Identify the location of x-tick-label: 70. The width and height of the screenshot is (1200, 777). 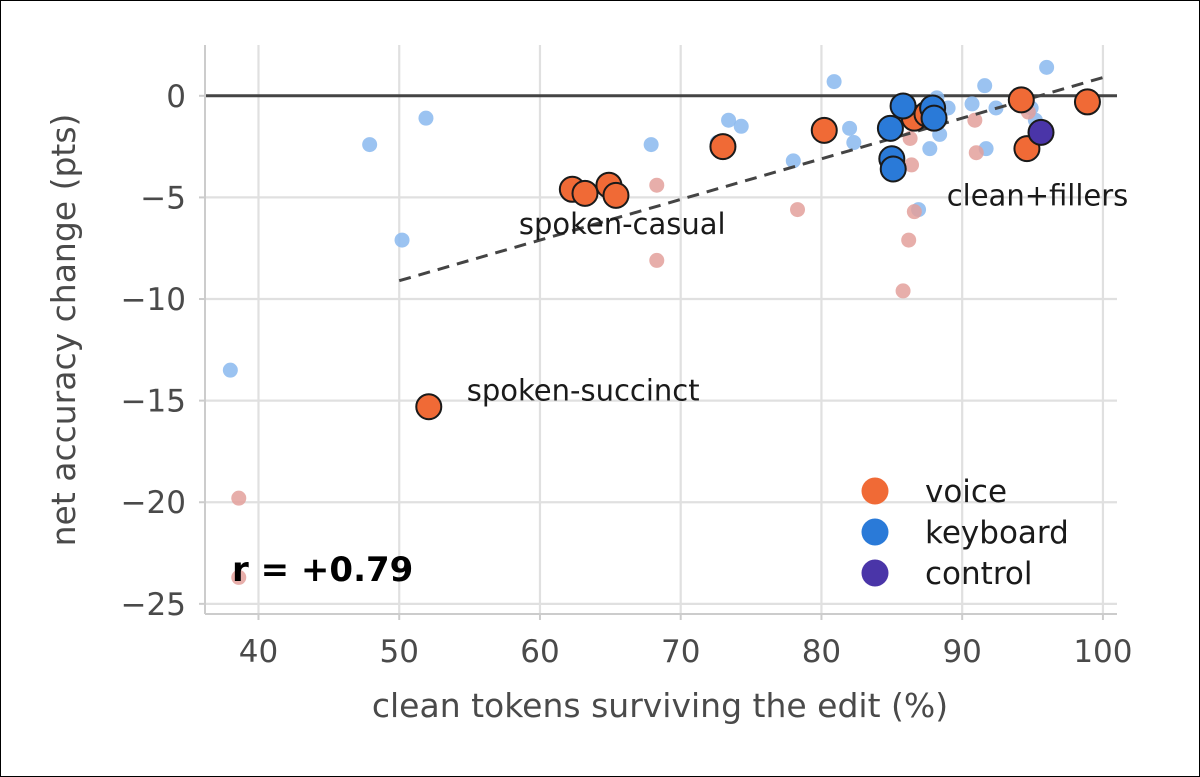
(680, 652).